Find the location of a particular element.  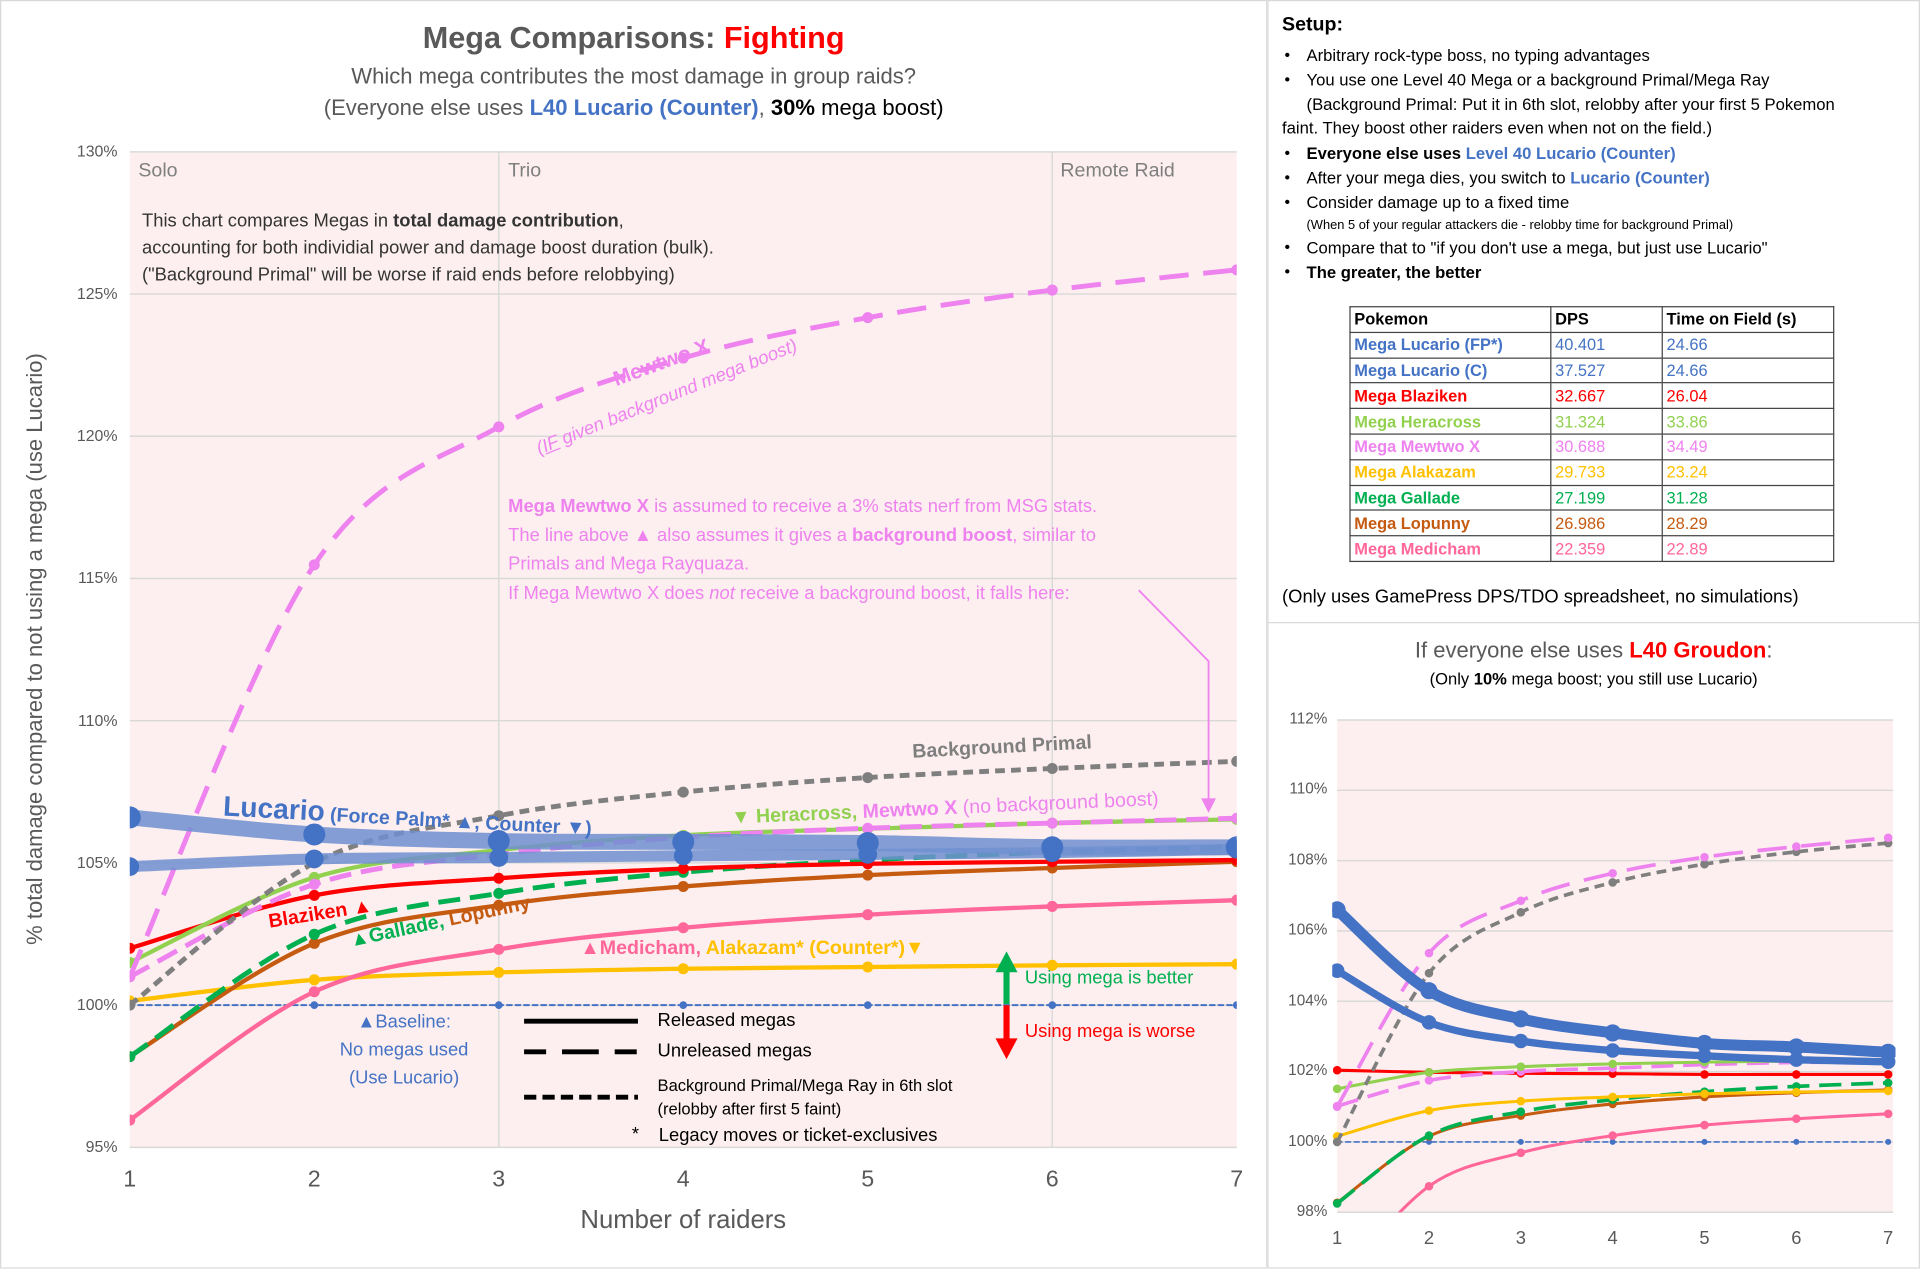

y-tick-label: 115% is located at coordinates (98, 578).